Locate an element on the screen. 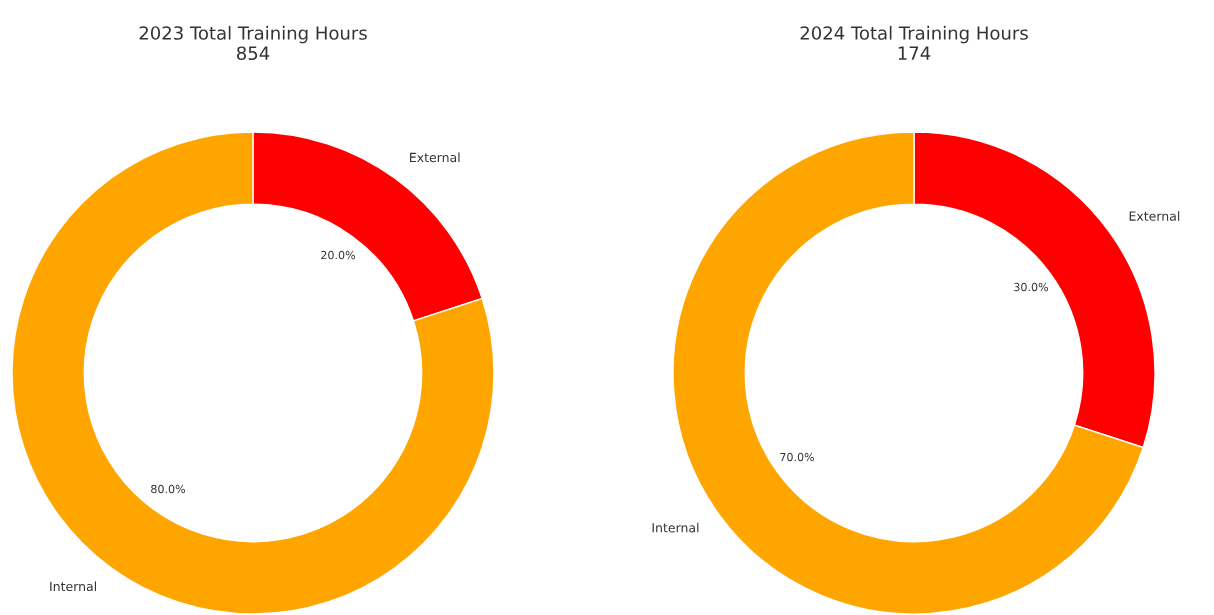  data-label: 20.0% is located at coordinates (338, 255).